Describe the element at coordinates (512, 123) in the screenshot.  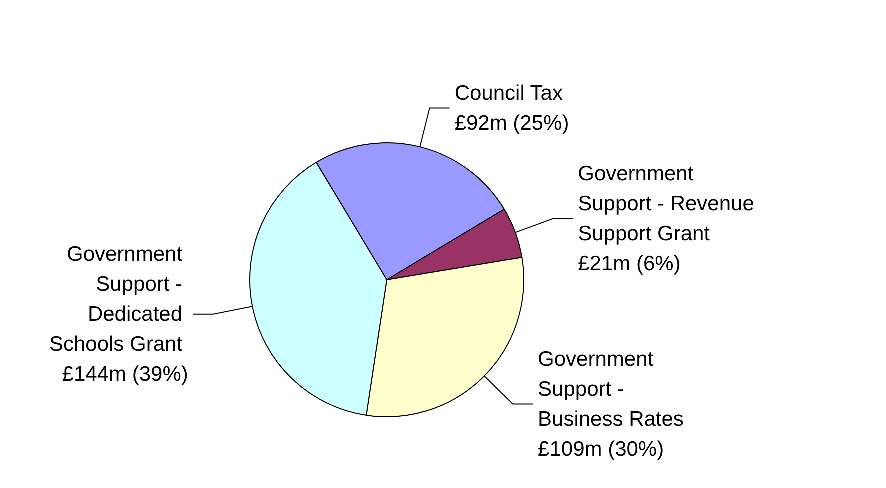
I see `data-label: £92m (25%)` at that location.